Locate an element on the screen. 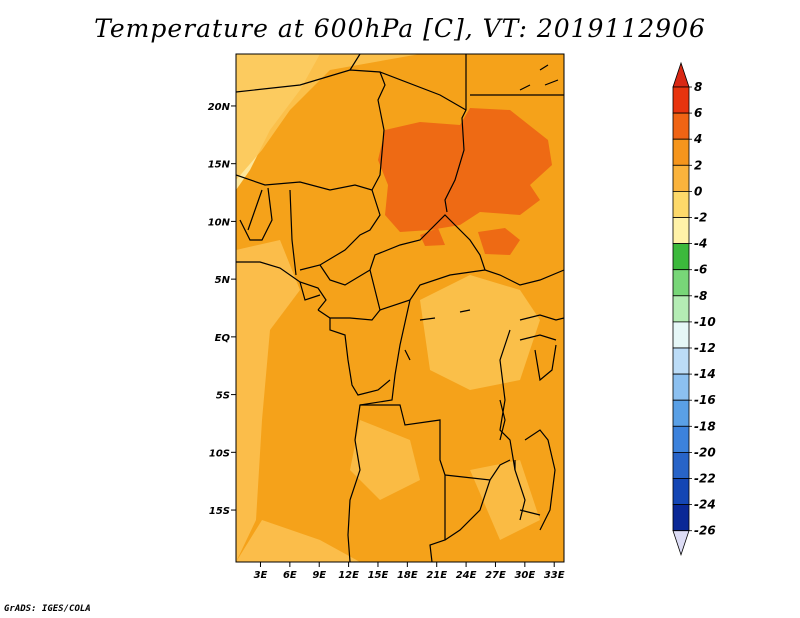  lat-tick-label: EQ is located at coordinates (223, 338).